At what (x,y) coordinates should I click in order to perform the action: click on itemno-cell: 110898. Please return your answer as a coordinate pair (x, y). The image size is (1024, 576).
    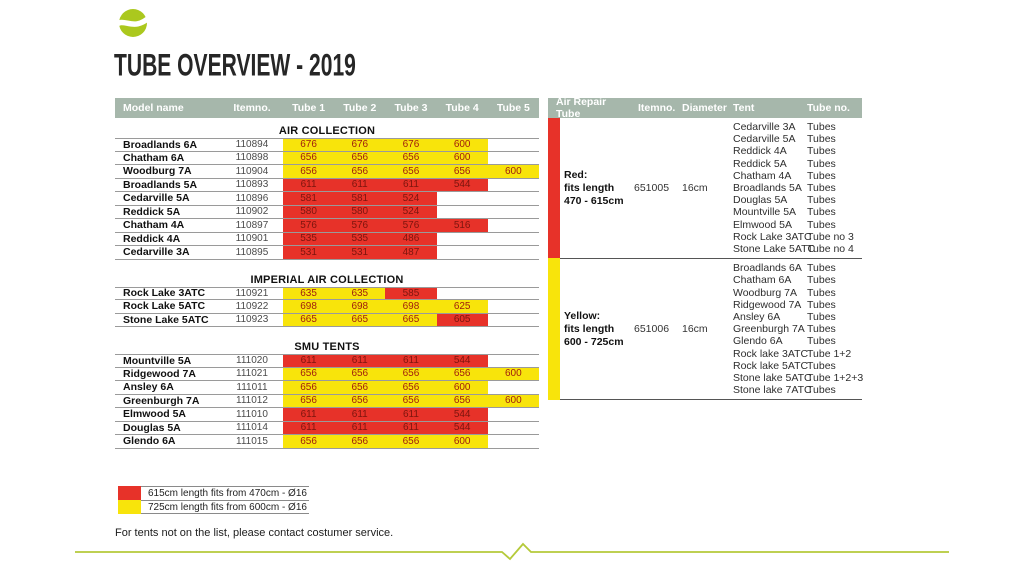
    Looking at the image, I should click on (252, 158).